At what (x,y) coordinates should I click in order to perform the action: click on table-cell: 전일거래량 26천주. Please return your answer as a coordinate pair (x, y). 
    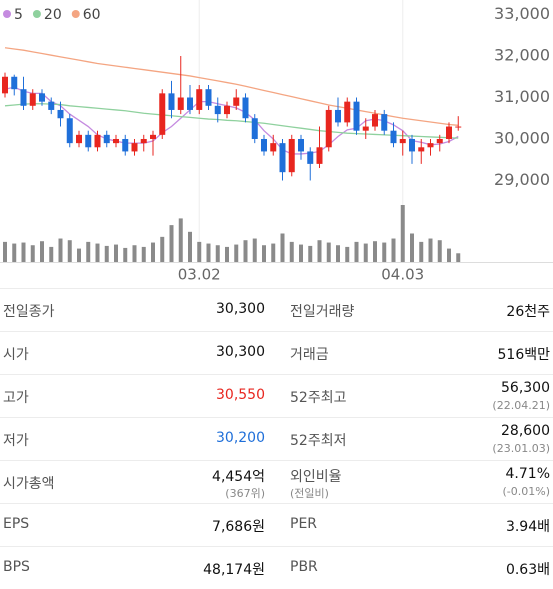
    Looking at the image, I should click on (420, 310).